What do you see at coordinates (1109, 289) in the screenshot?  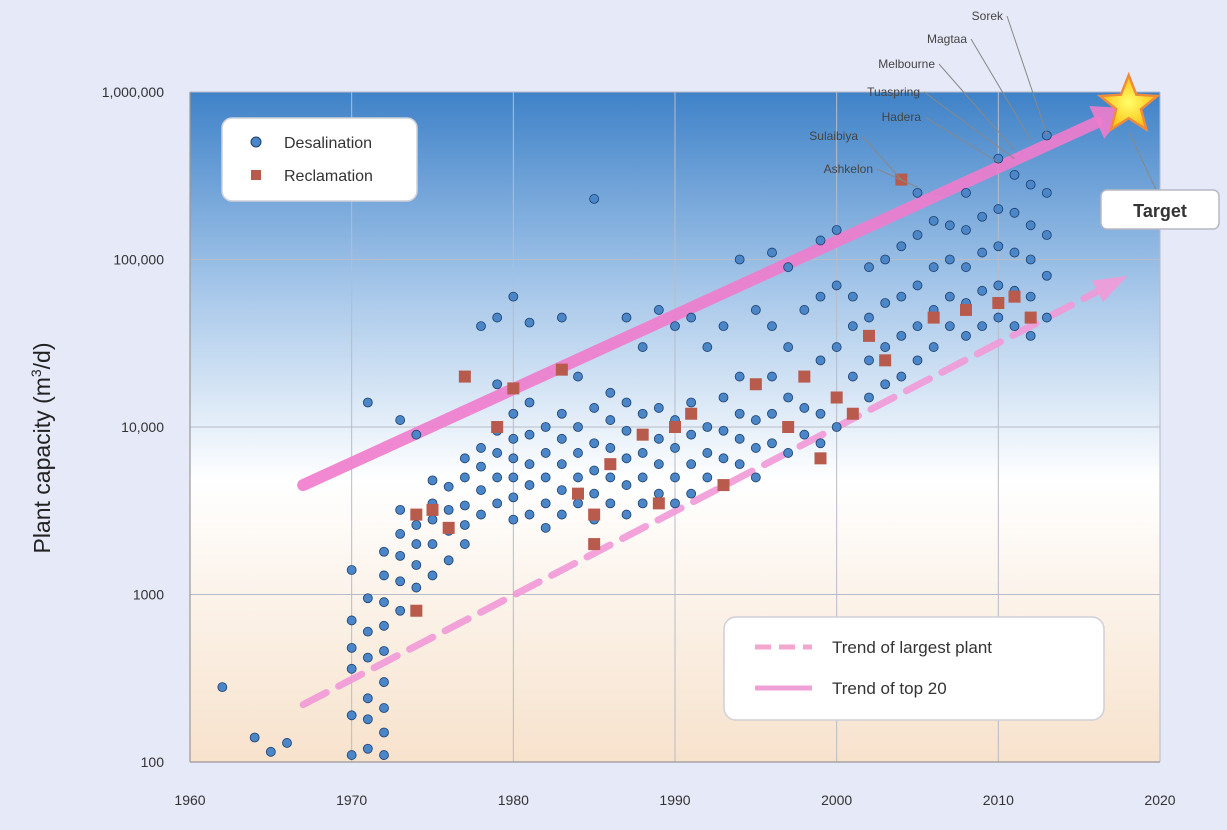 I see `trend-top20-arrow-head` at bounding box center [1109, 289].